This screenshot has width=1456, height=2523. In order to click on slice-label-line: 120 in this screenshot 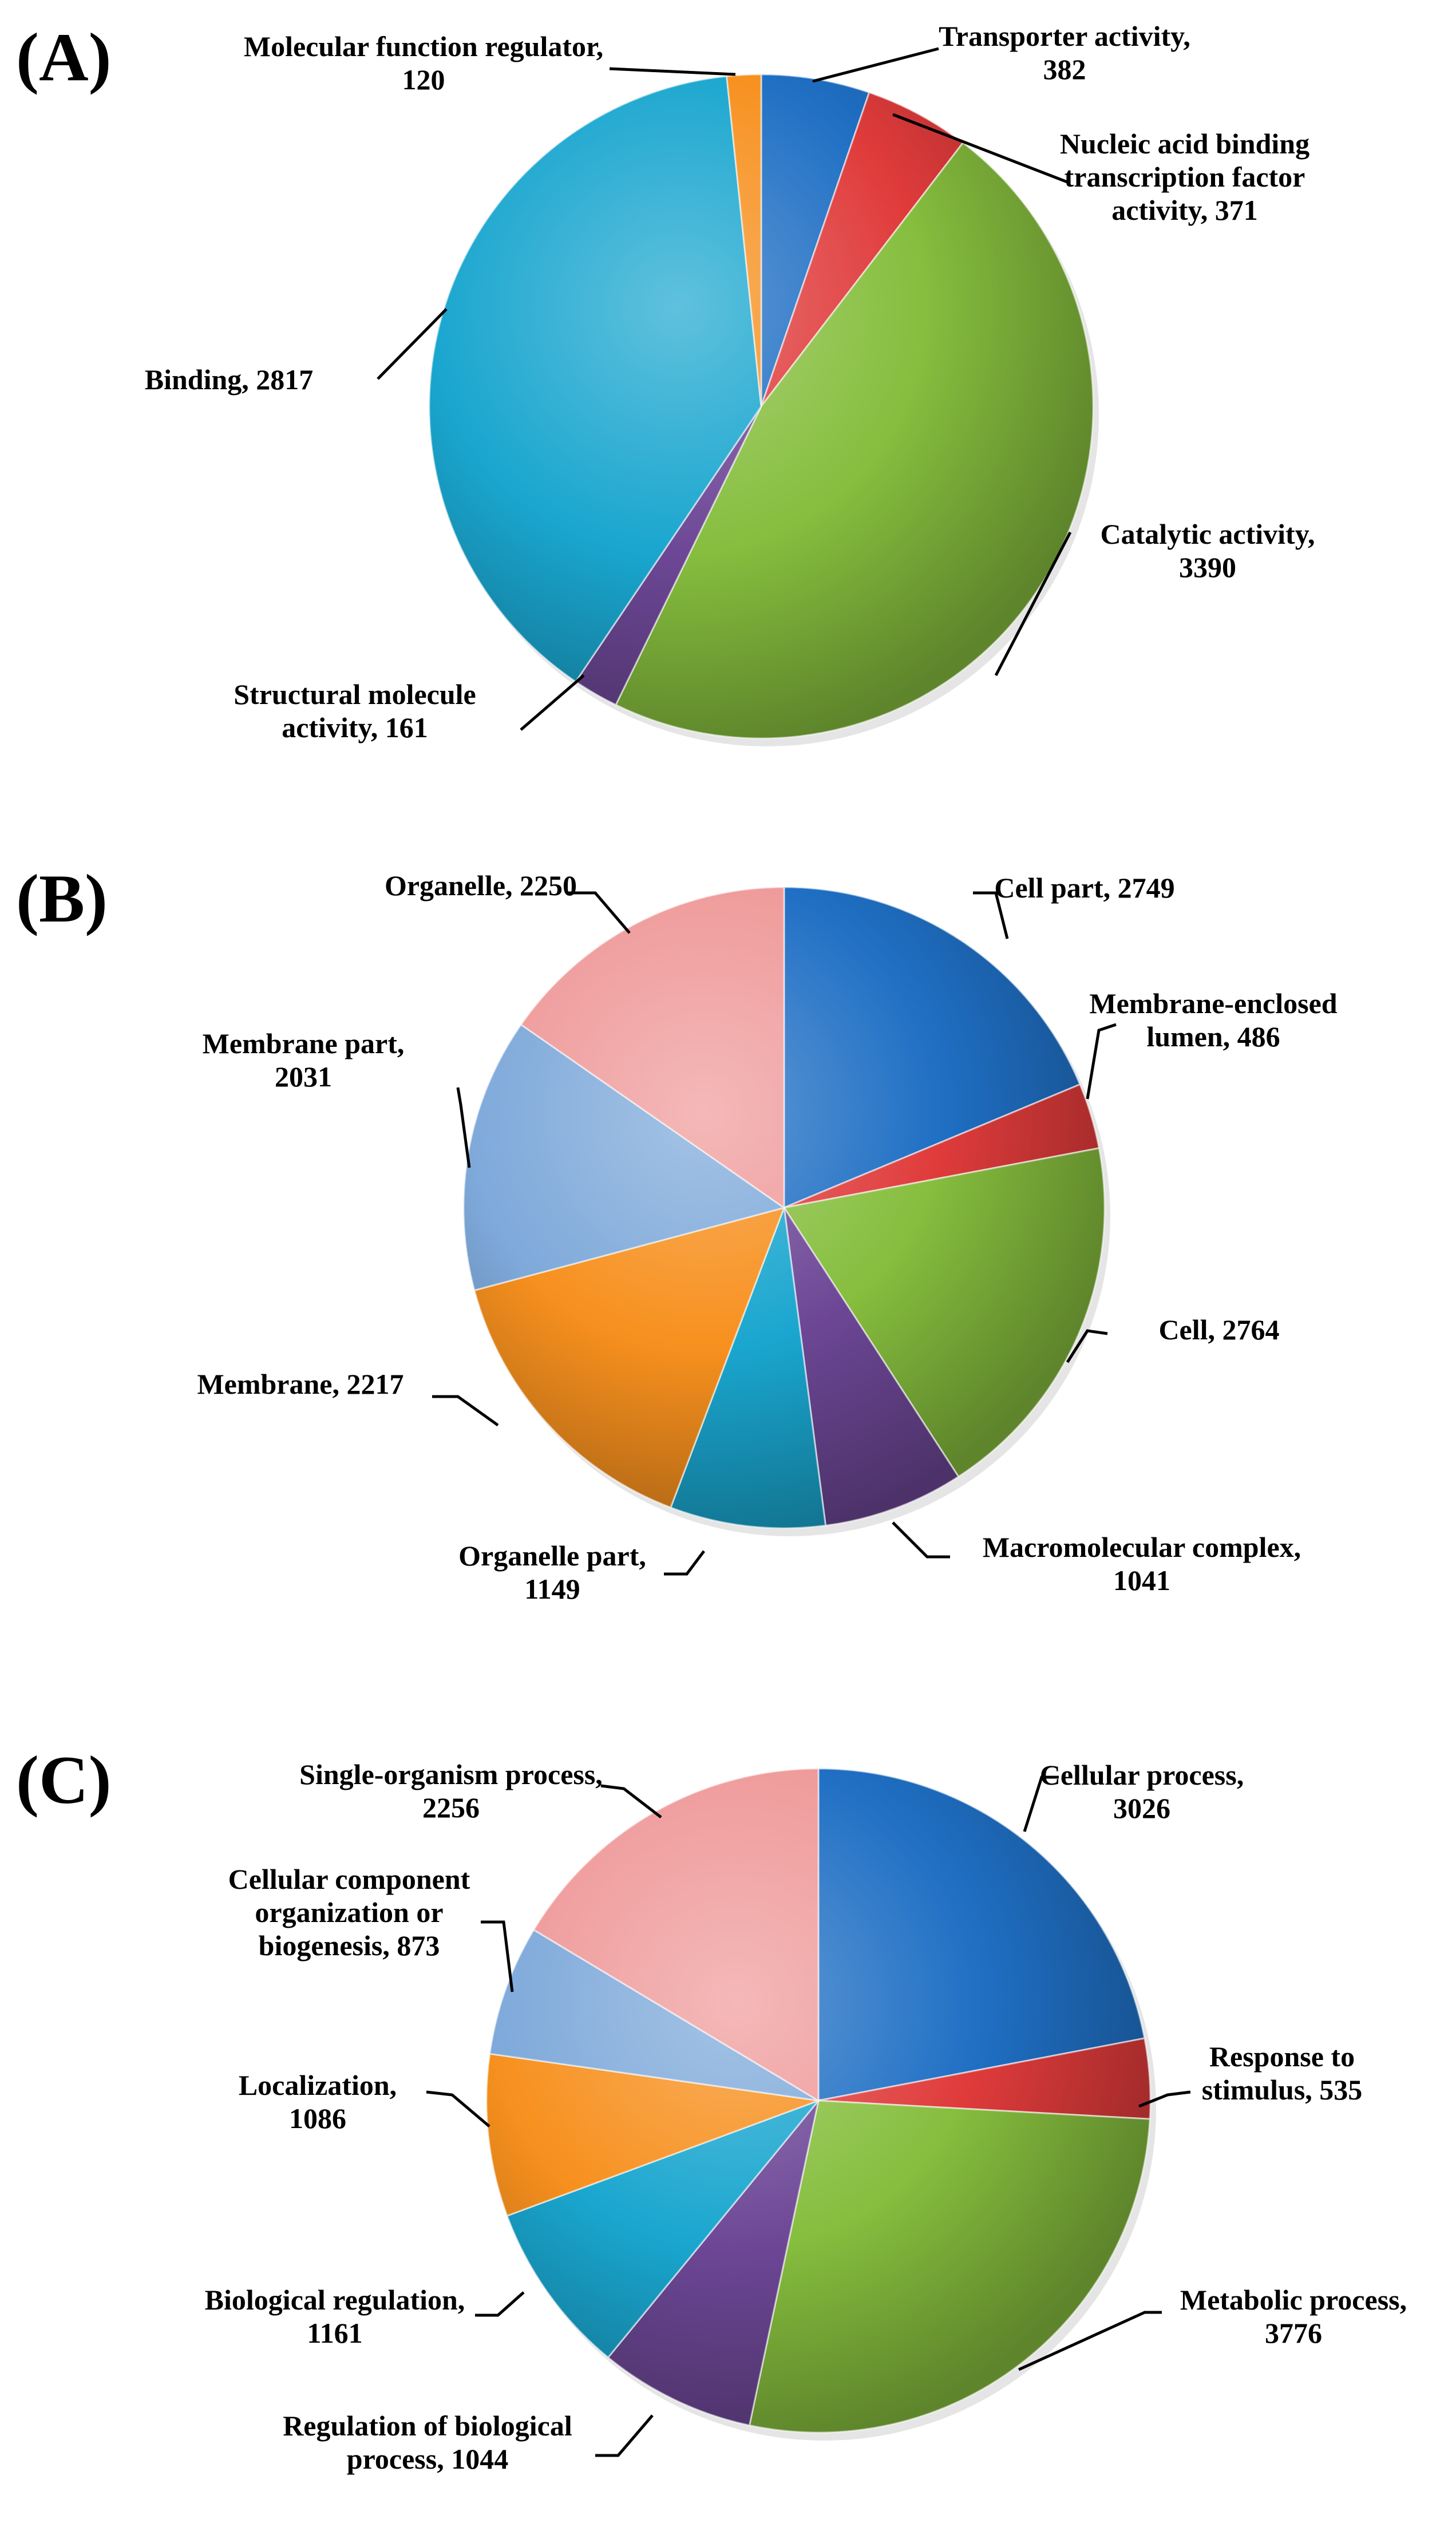, I will do `click(423, 80)`.